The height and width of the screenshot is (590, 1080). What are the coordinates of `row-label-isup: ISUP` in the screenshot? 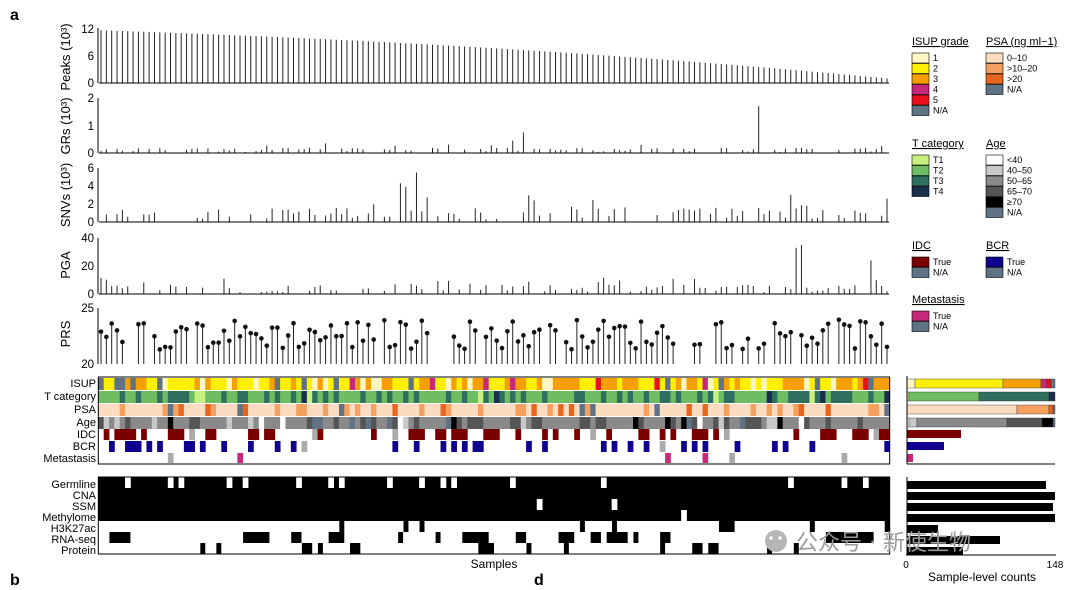 It's located at (83, 384).